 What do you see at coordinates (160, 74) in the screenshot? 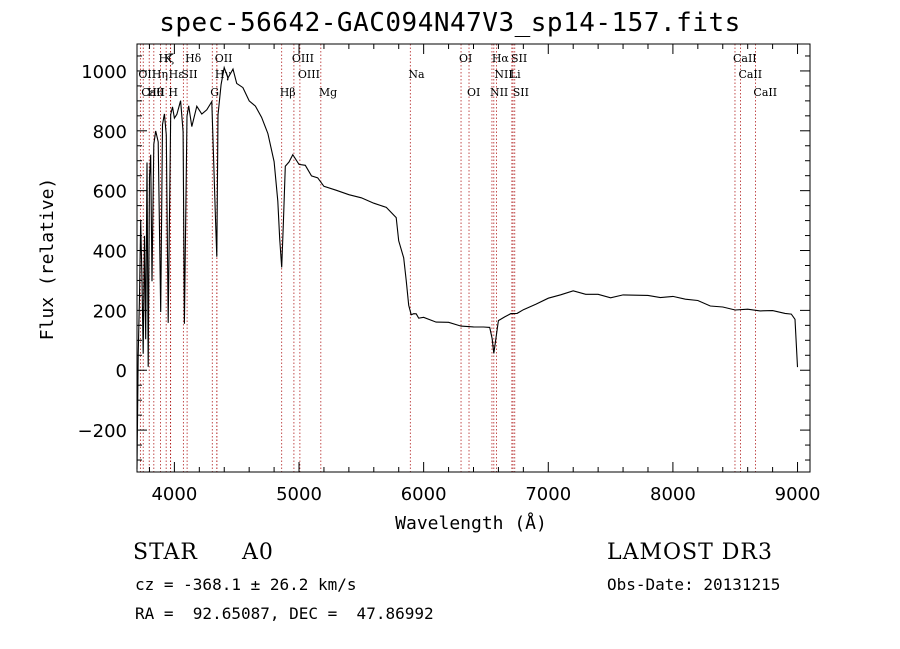
I see `line-label: Hη` at bounding box center [160, 74].